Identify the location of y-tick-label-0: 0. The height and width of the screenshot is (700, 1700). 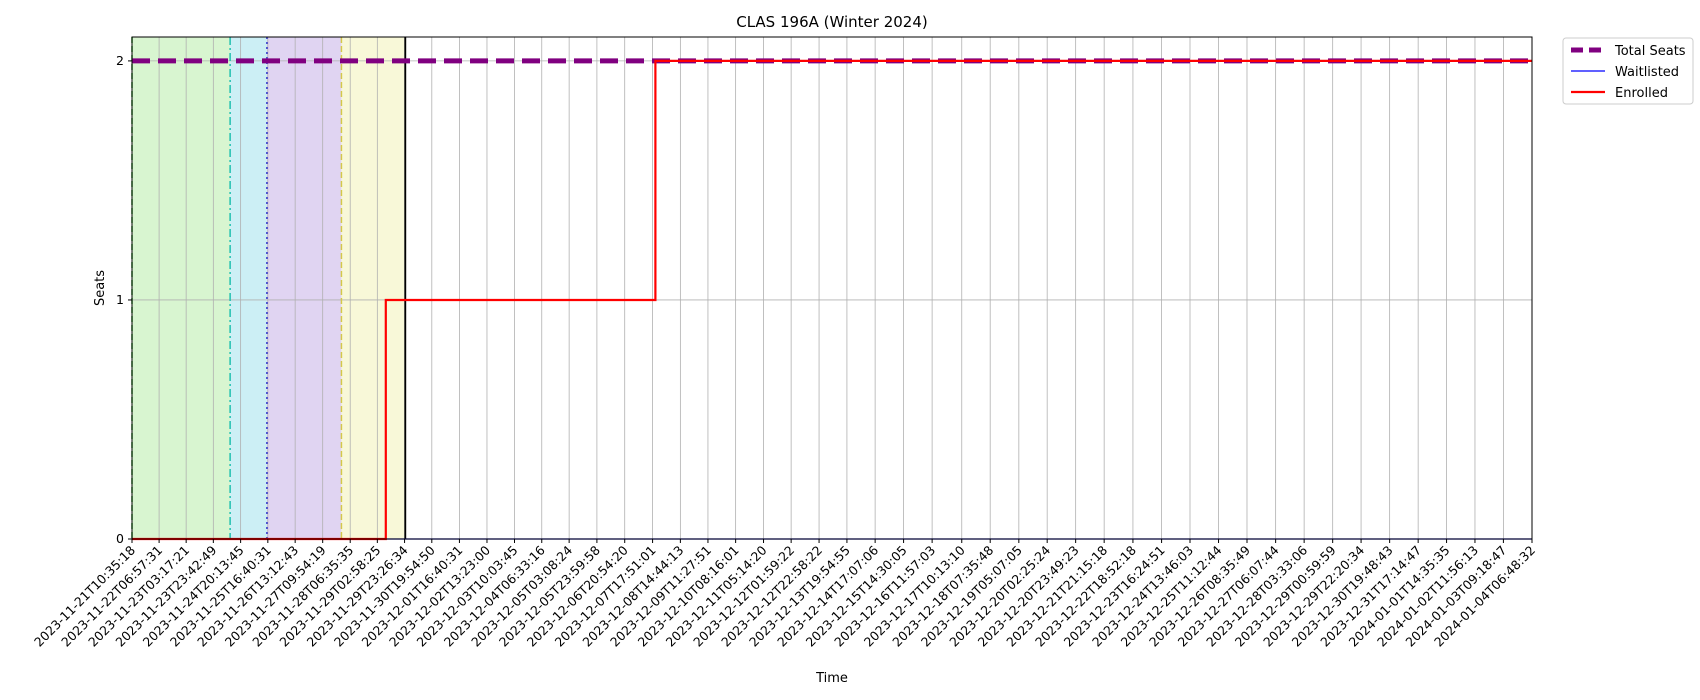
(120, 538).